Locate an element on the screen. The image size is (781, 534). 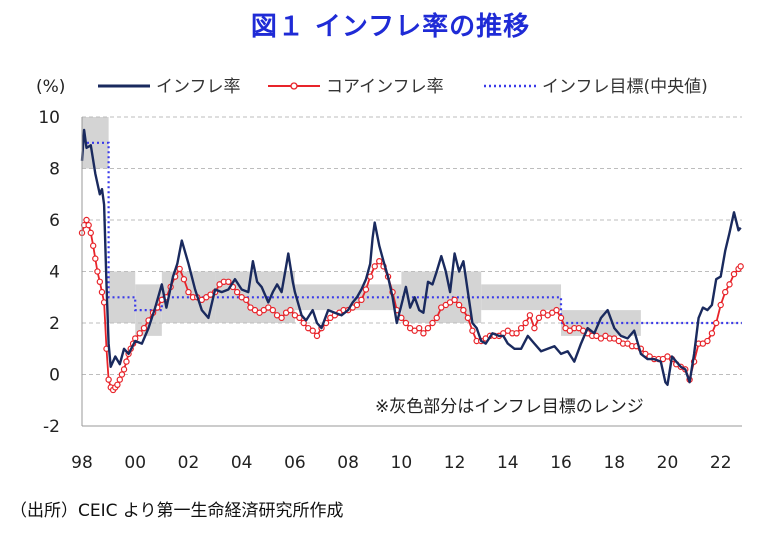
y-tick-label: 10 is located at coordinates (49, 118).